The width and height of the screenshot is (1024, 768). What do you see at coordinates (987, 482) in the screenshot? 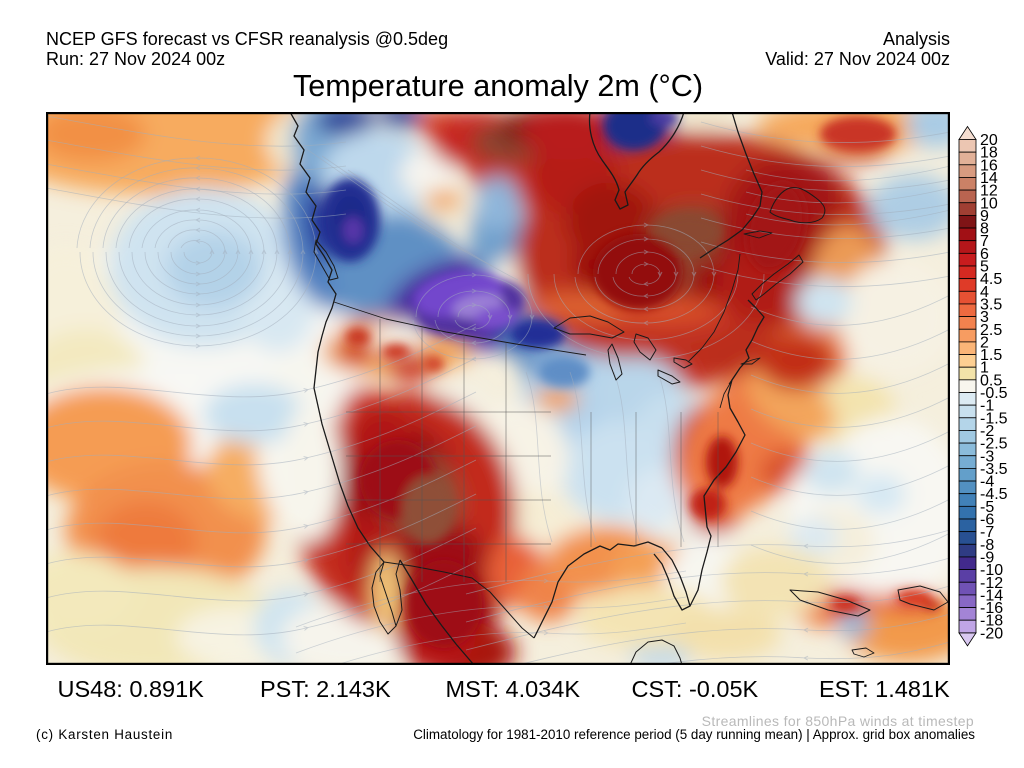
I see `svg-text: -4` at bounding box center [987, 482].